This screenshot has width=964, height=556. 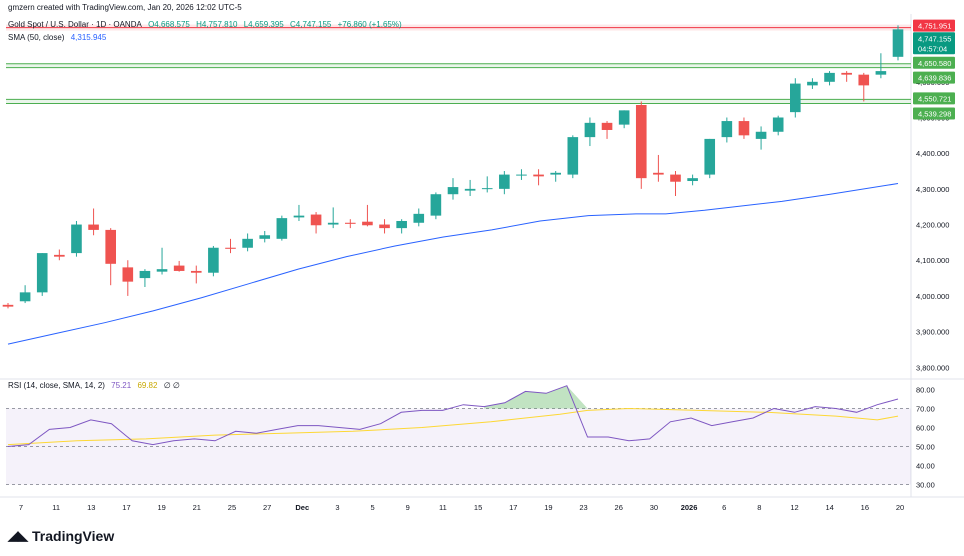 I want to click on ohlc-low: L4,659.395, so click(x=263, y=24).